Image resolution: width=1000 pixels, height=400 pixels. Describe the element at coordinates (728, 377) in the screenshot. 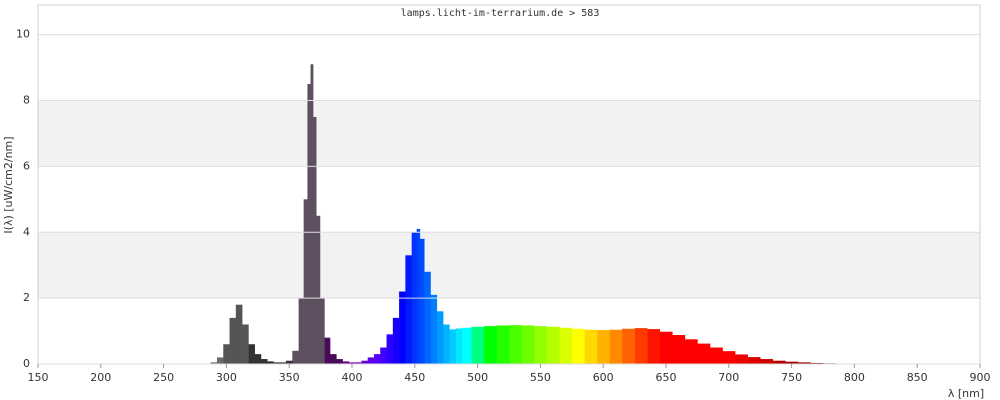

I see `x-tick-label: 700` at that location.